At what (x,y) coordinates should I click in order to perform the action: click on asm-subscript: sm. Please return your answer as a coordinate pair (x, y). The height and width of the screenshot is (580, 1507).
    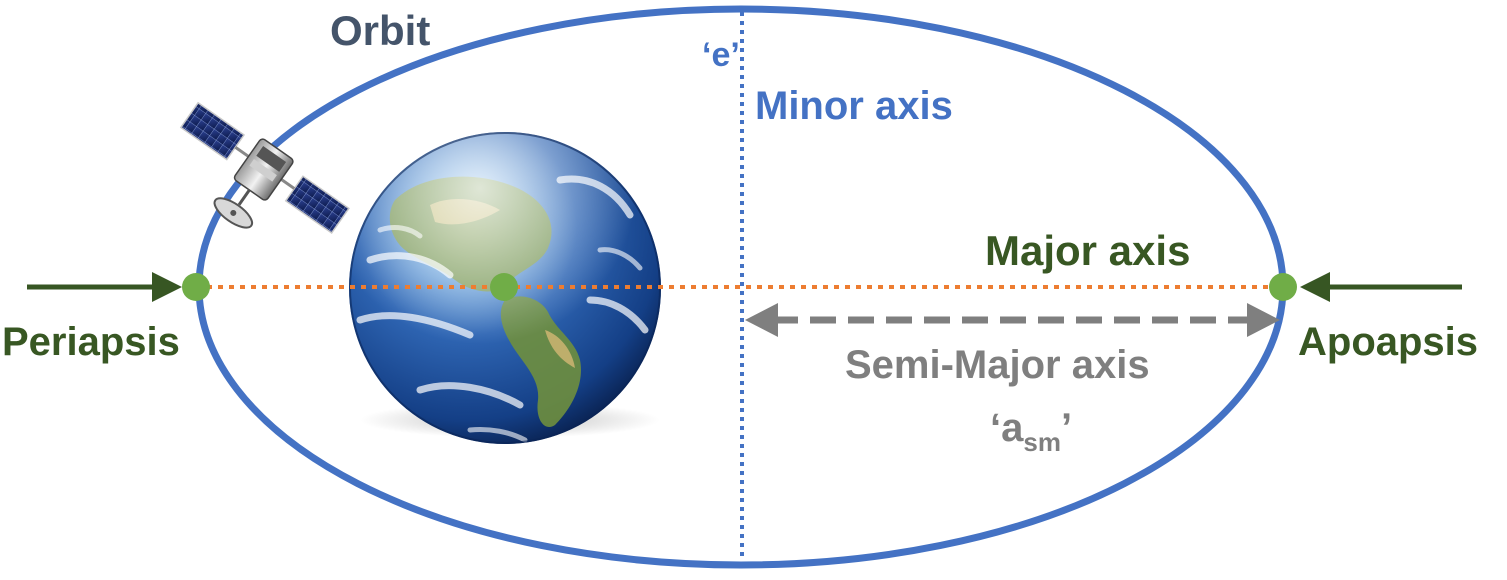
    Looking at the image, I should click on (1042, 442).